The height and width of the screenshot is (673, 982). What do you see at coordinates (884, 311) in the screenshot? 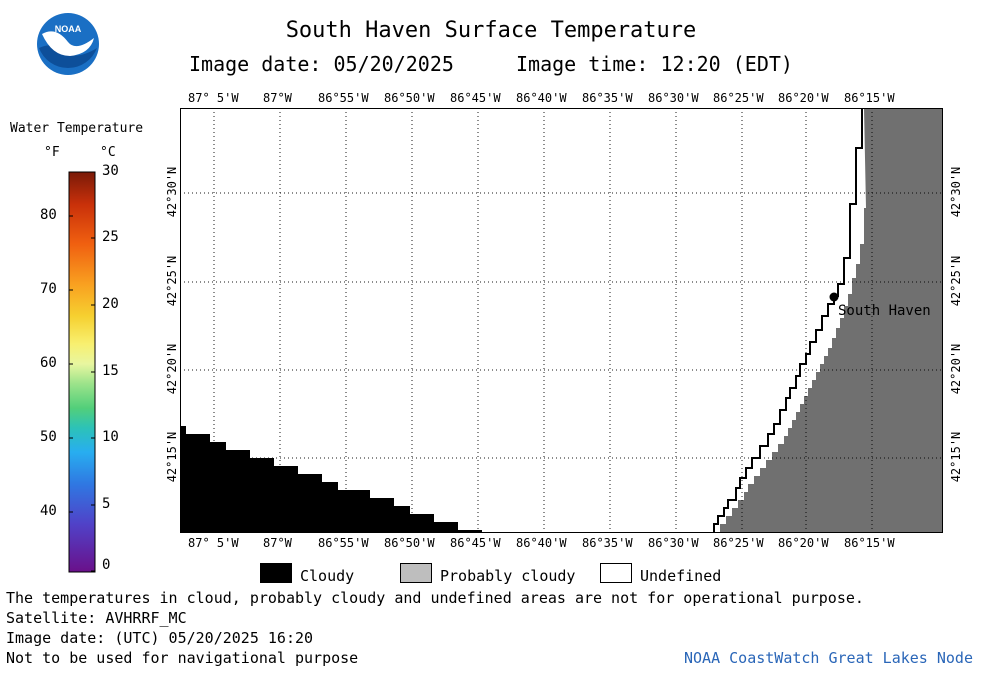
I see `city-label: South Haven` at bounding box center [884, 311].